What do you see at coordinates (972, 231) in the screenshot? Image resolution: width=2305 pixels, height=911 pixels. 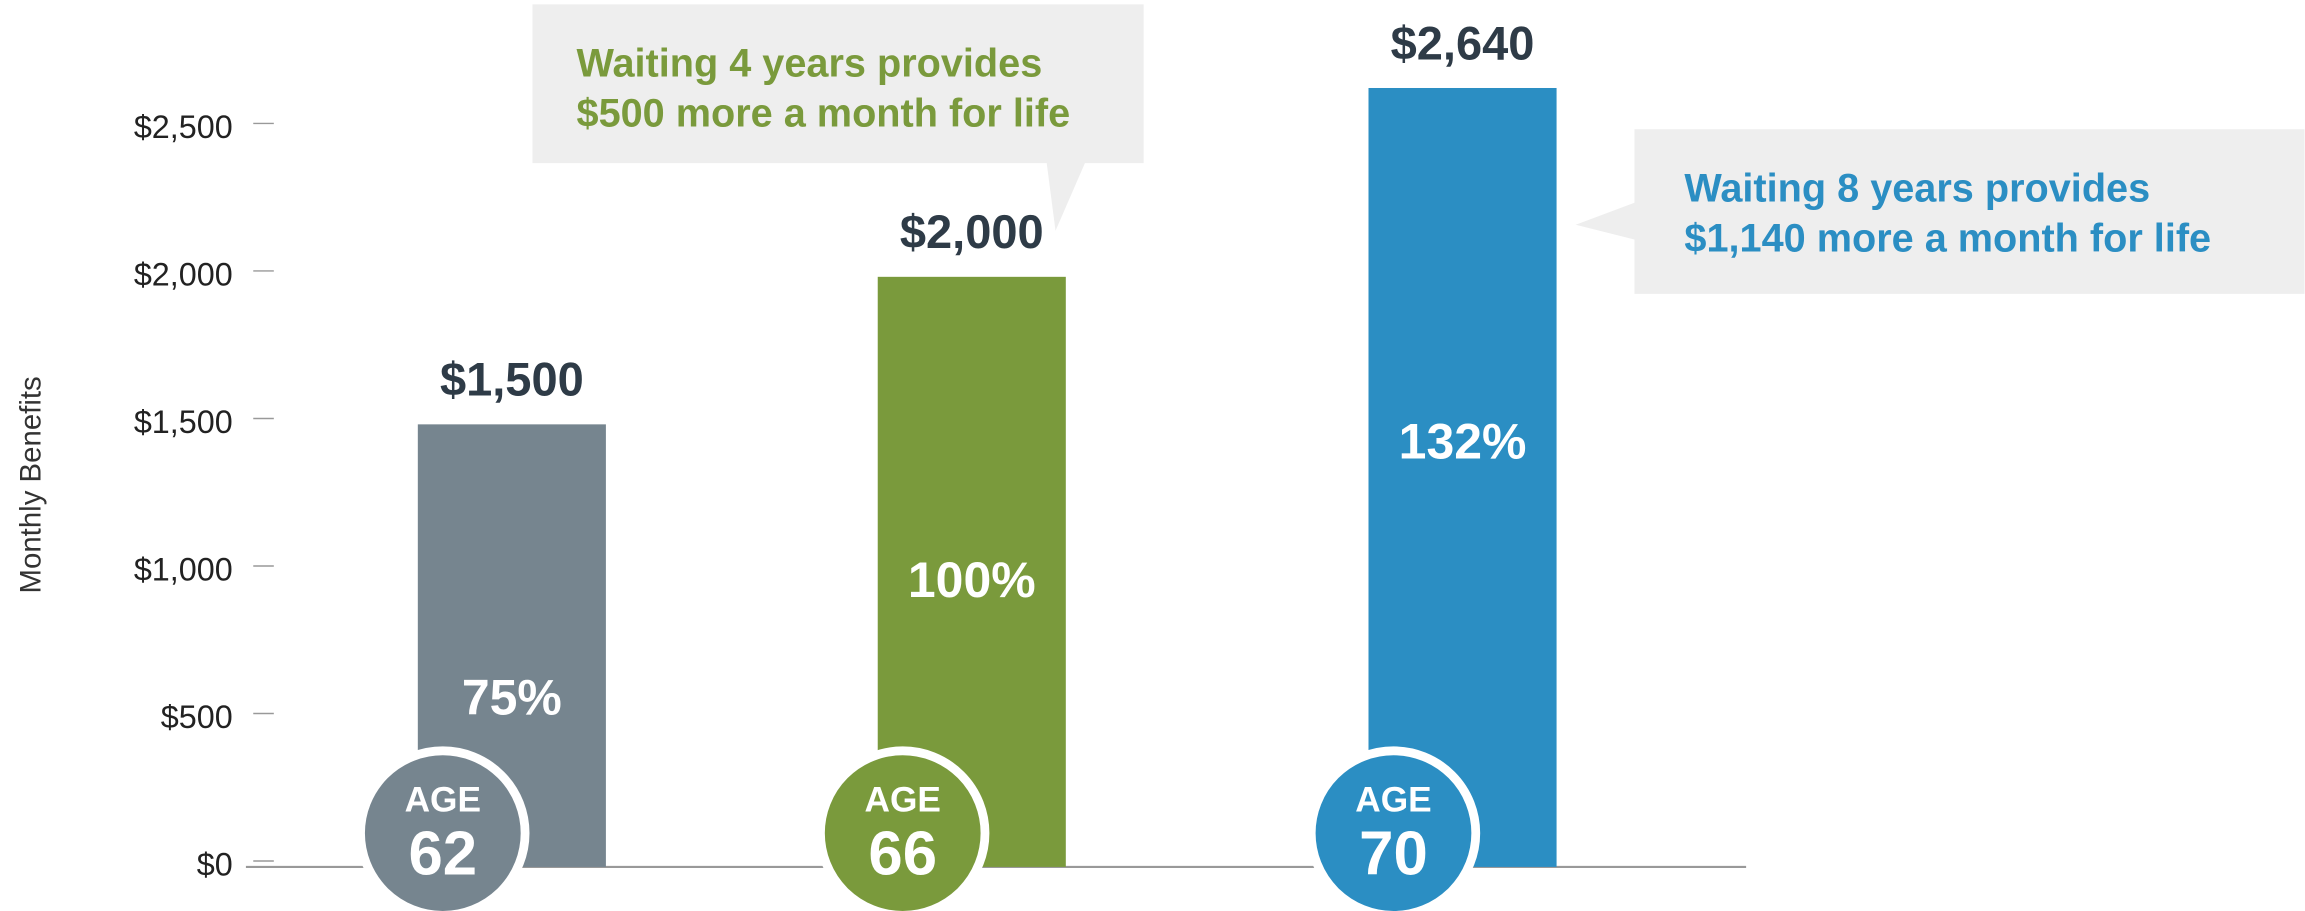 I see `value-label: $2,000` at bounding box center [972, 231].